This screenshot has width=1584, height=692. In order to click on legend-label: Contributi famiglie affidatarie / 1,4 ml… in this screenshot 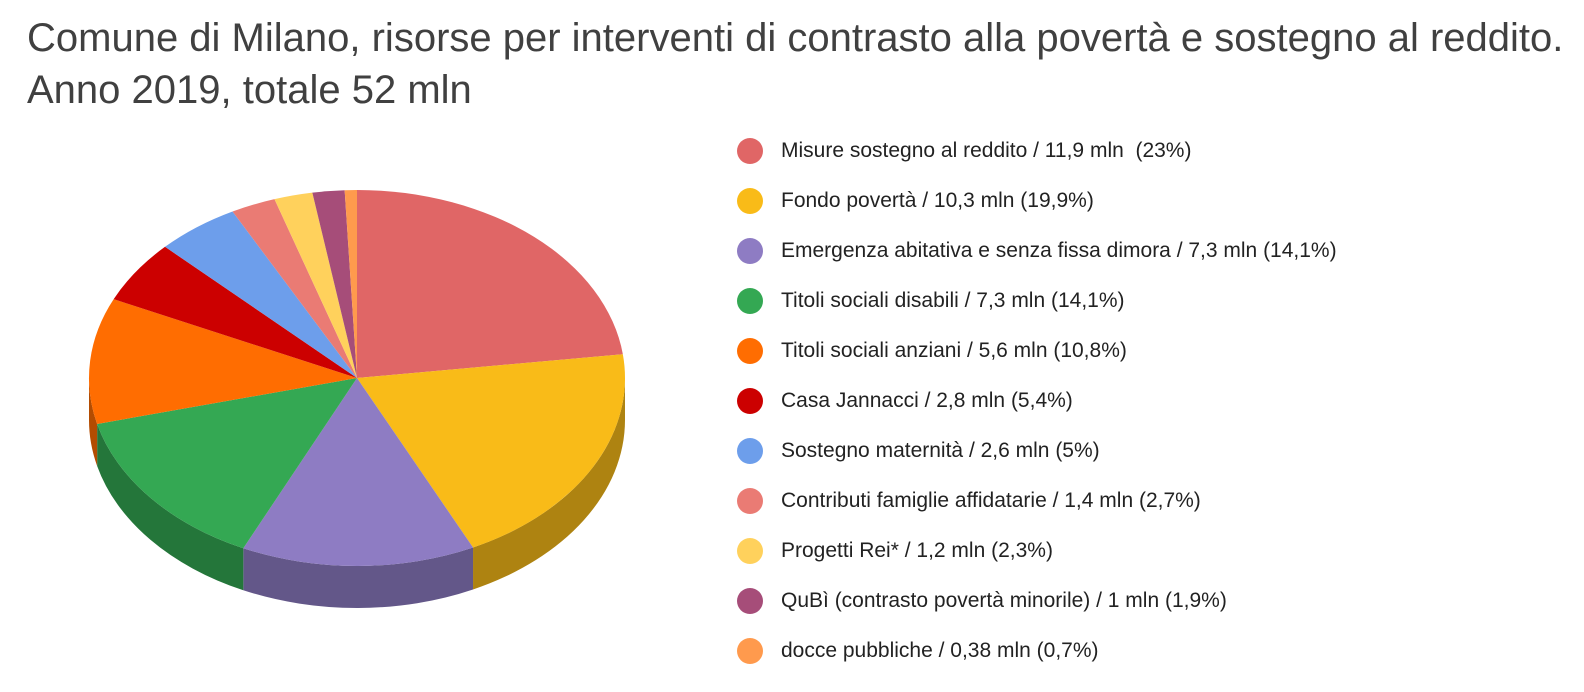, I will do `click(991, 500)`.